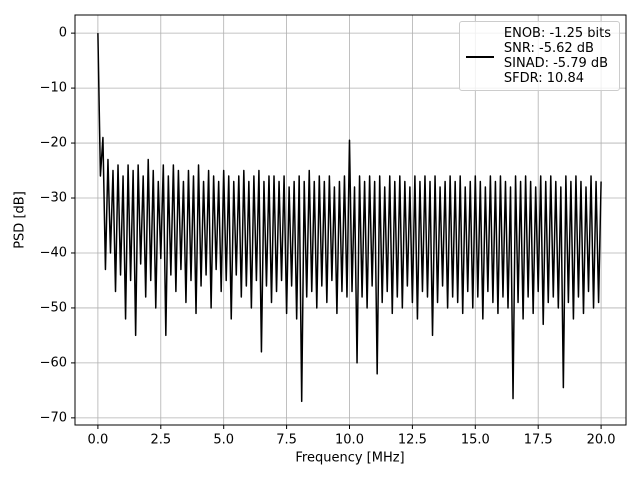  I want to click on y-tick-label: −20, so click(53, 143).